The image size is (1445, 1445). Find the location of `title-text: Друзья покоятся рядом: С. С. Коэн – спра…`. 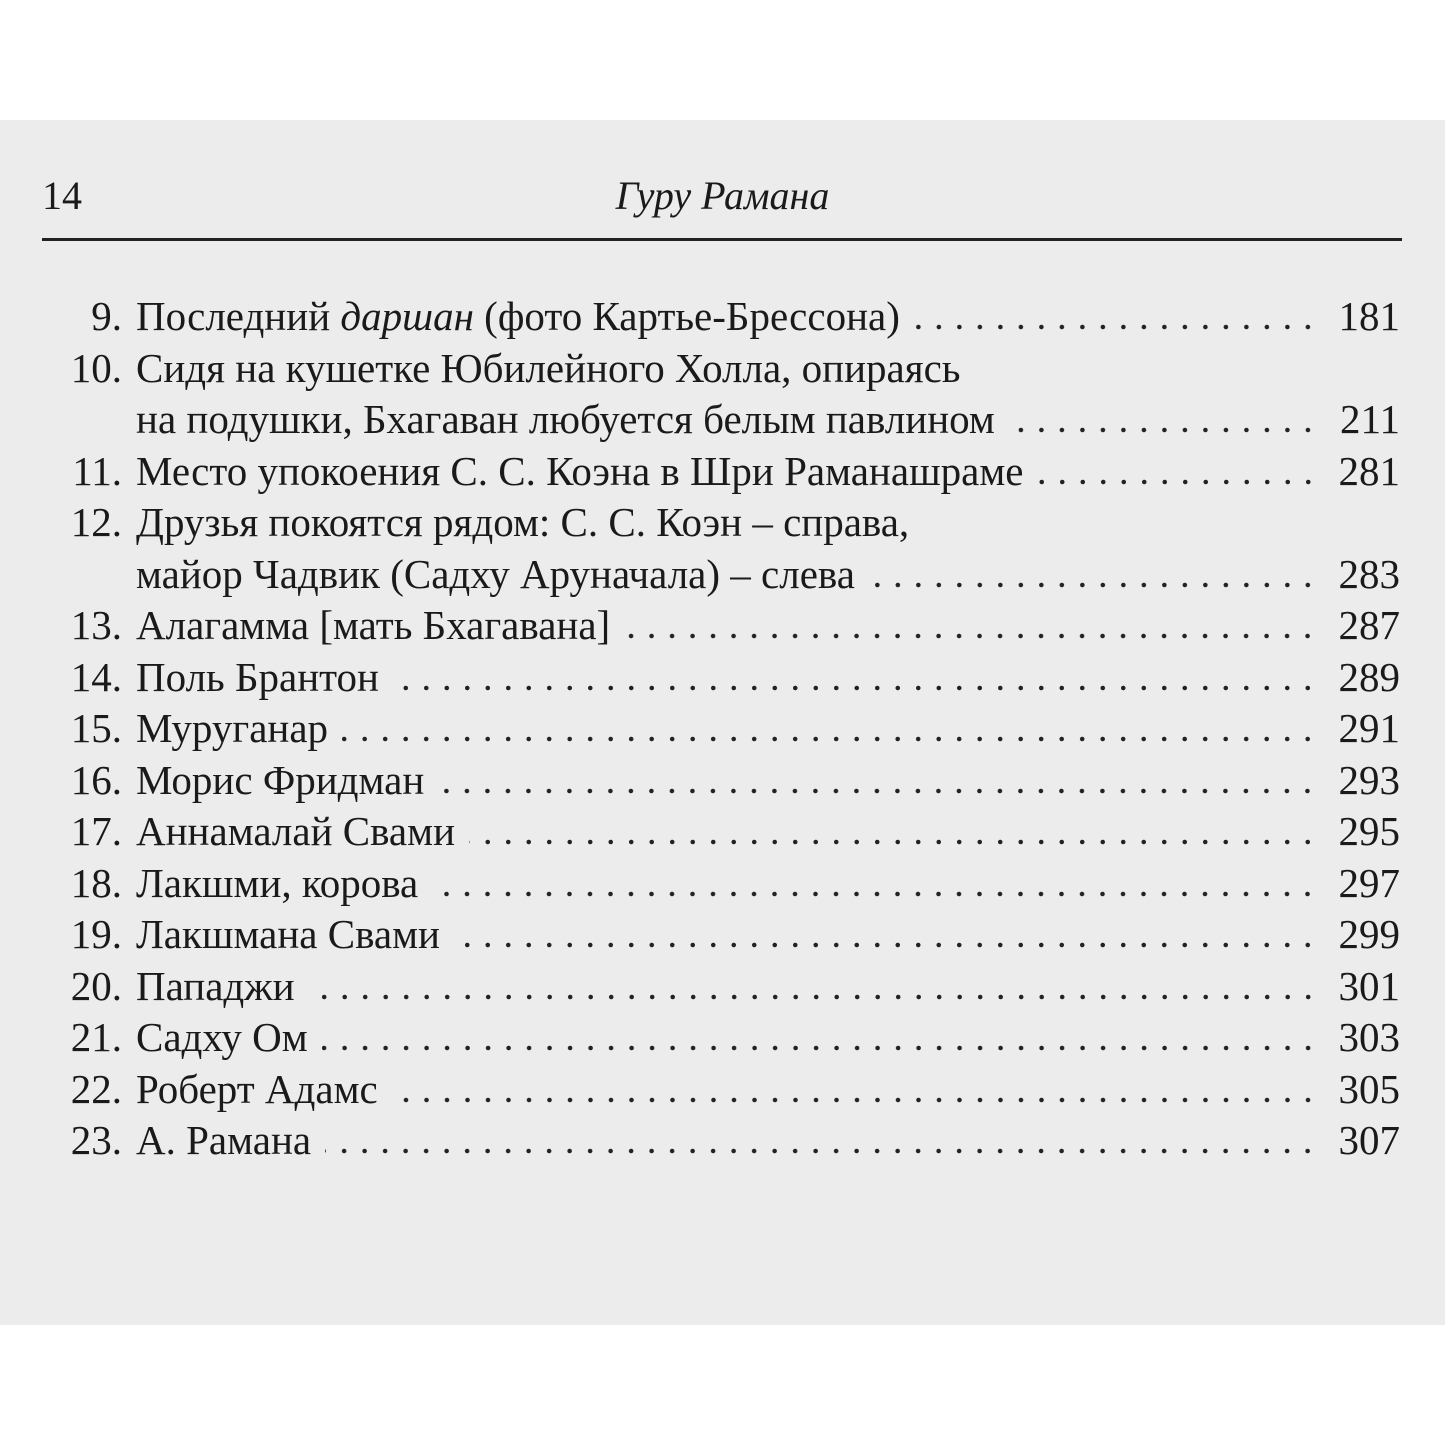

title-text: Друзья покоятся рядом: С. С. Коэн – спра… is located at coordinates (523, 522).